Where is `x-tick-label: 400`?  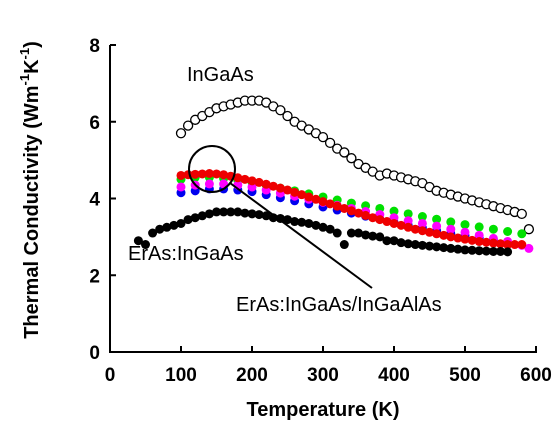
x-tick-label: 400 is located at coordinates (394, 375).